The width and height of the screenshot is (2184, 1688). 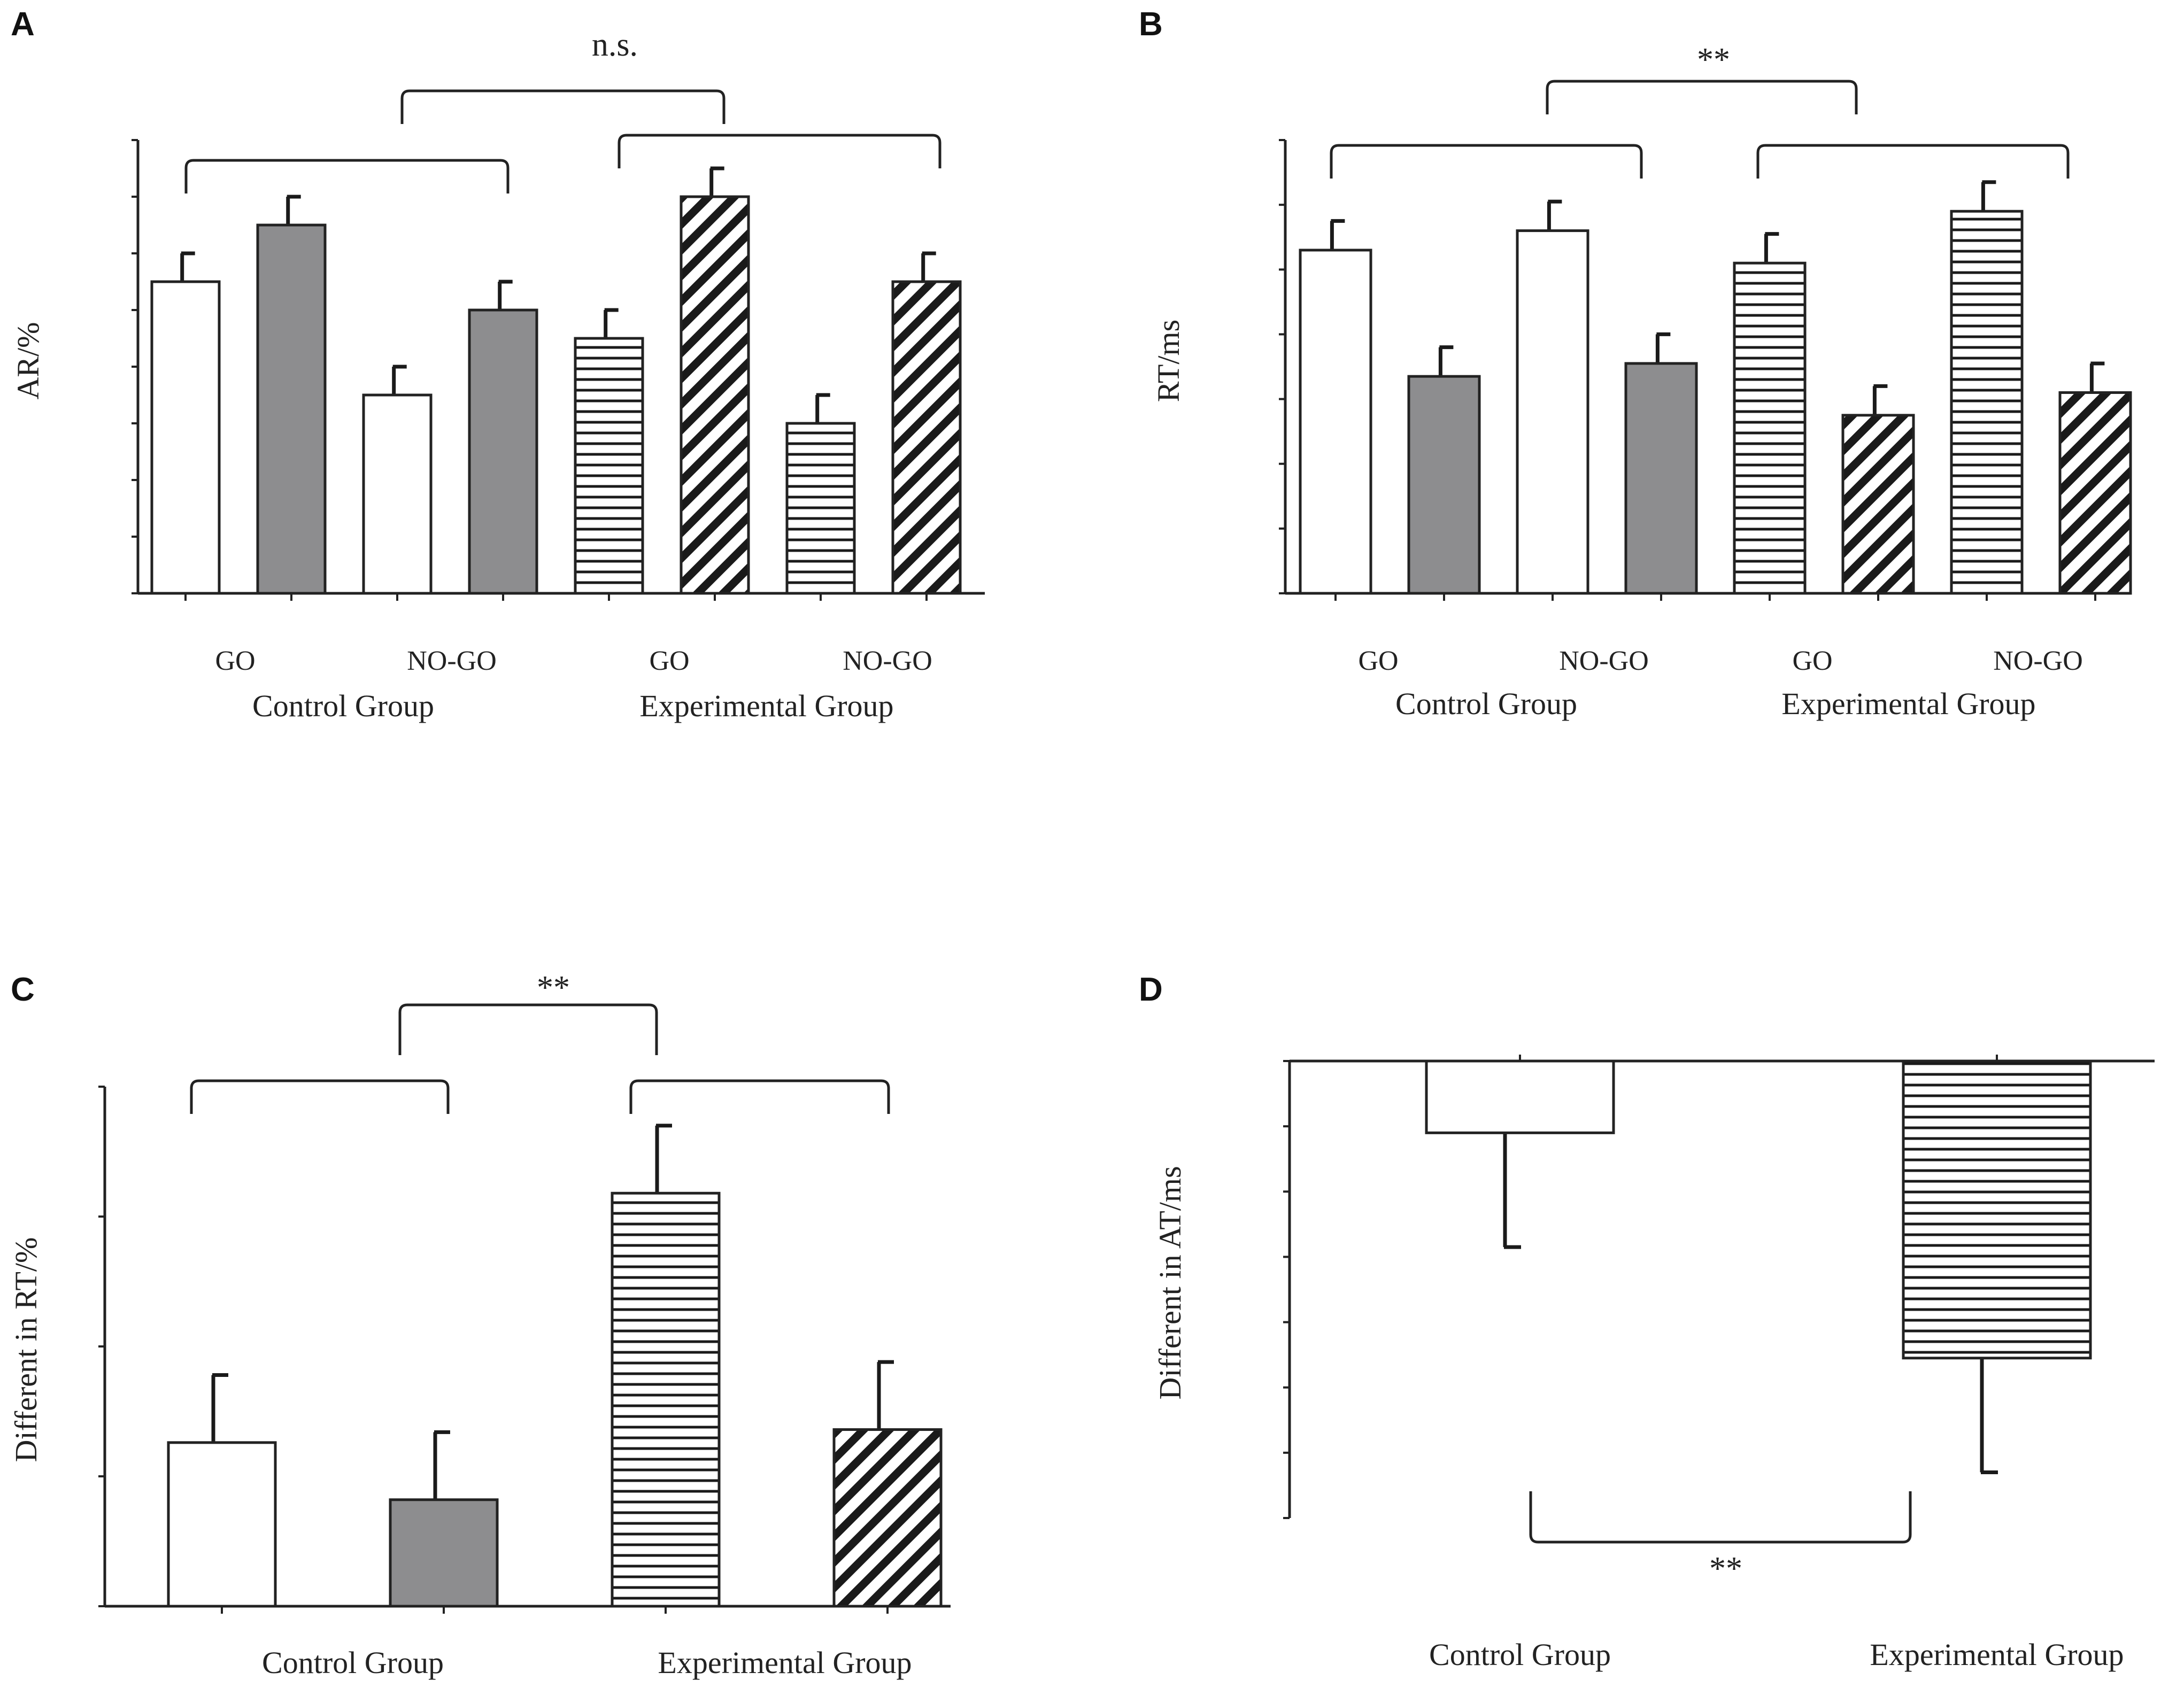 I want to click on panel-a-group-label-control: Control Group, so click(x=343, y=705).